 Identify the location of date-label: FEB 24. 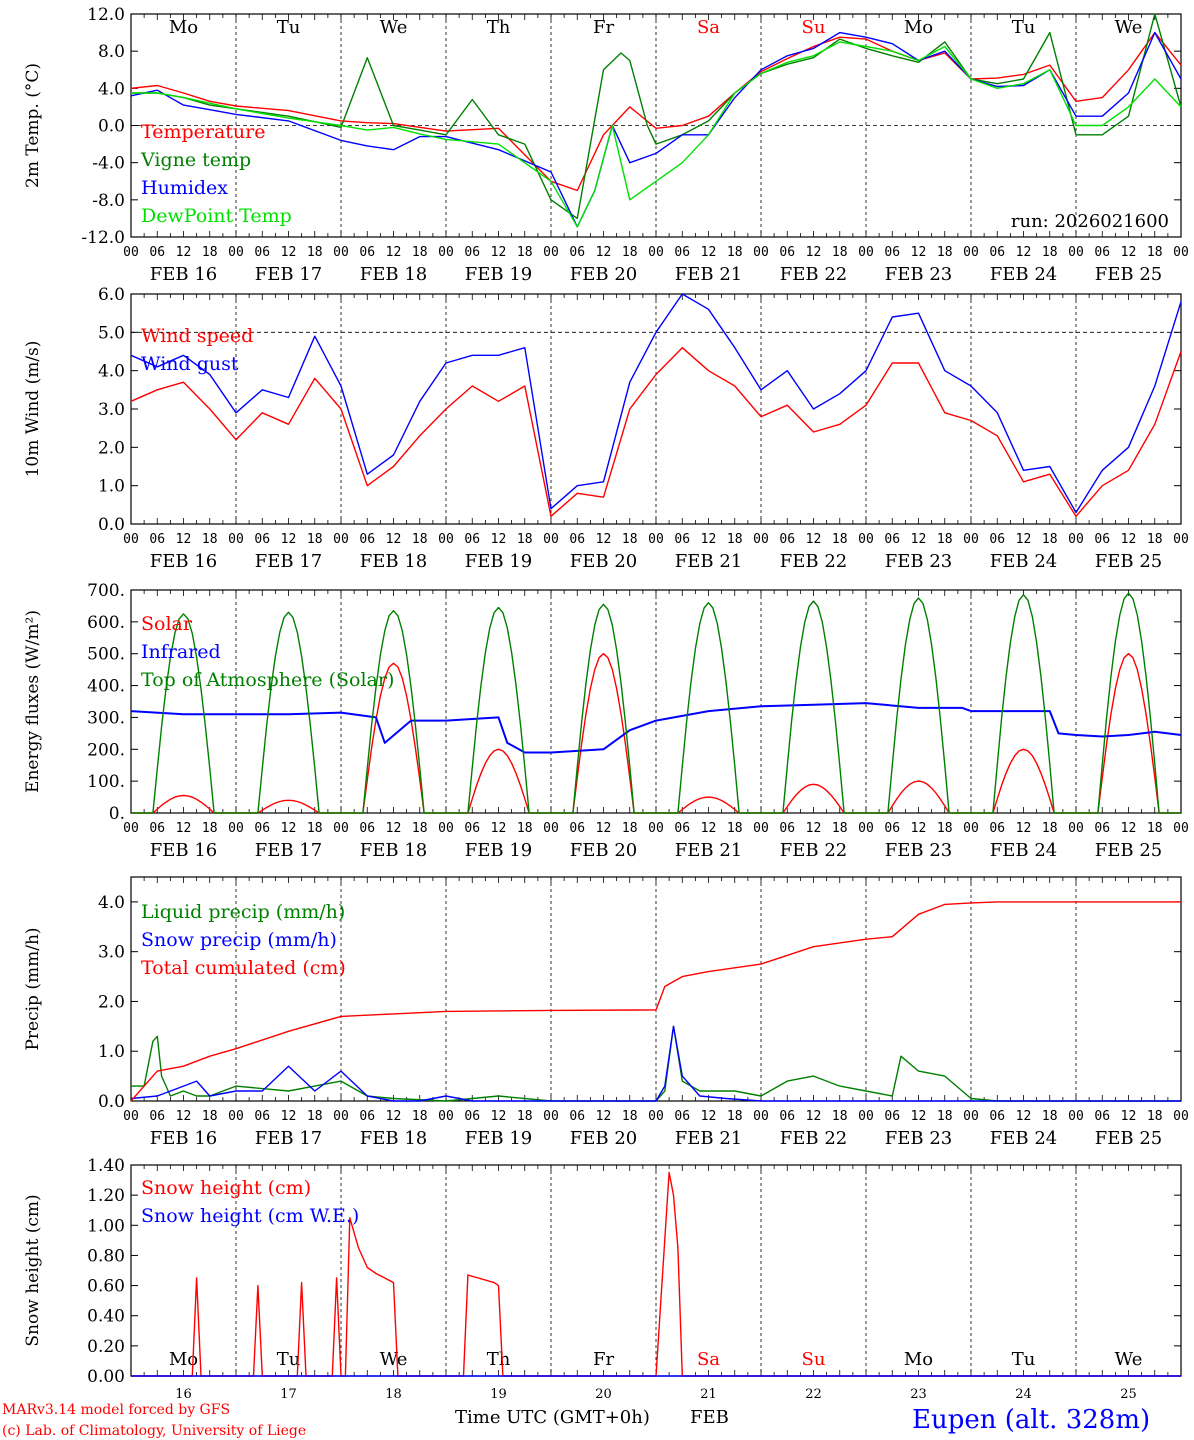
(1023, 561).